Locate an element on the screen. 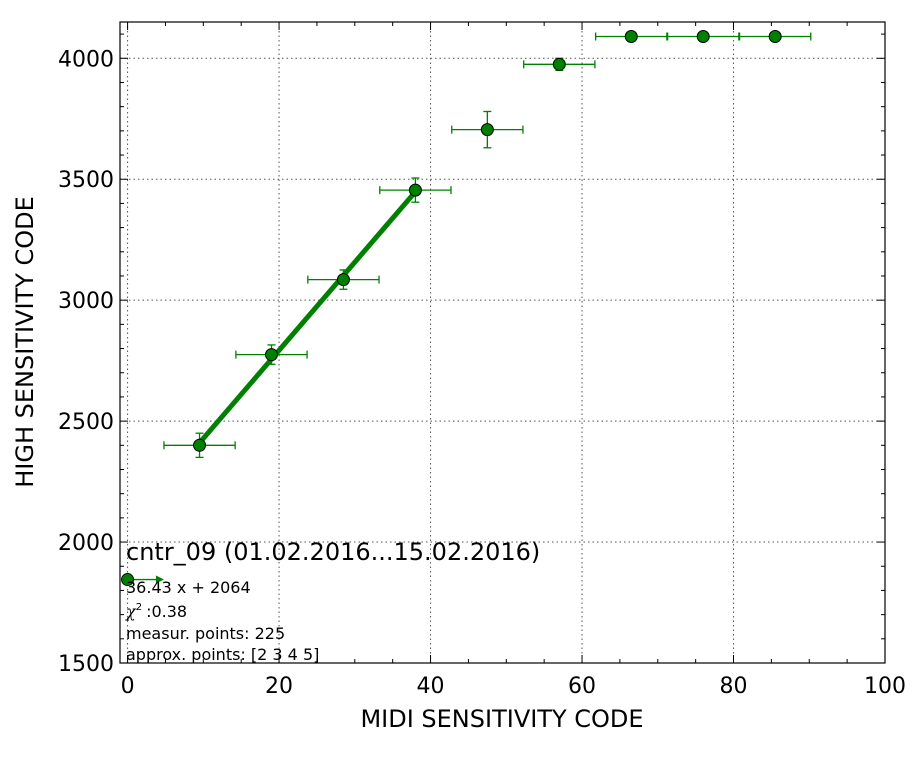 Image resolution: width=912 pixels, height=762 pixels. x-tick-label: 0 is located at coordinates (128, 686).